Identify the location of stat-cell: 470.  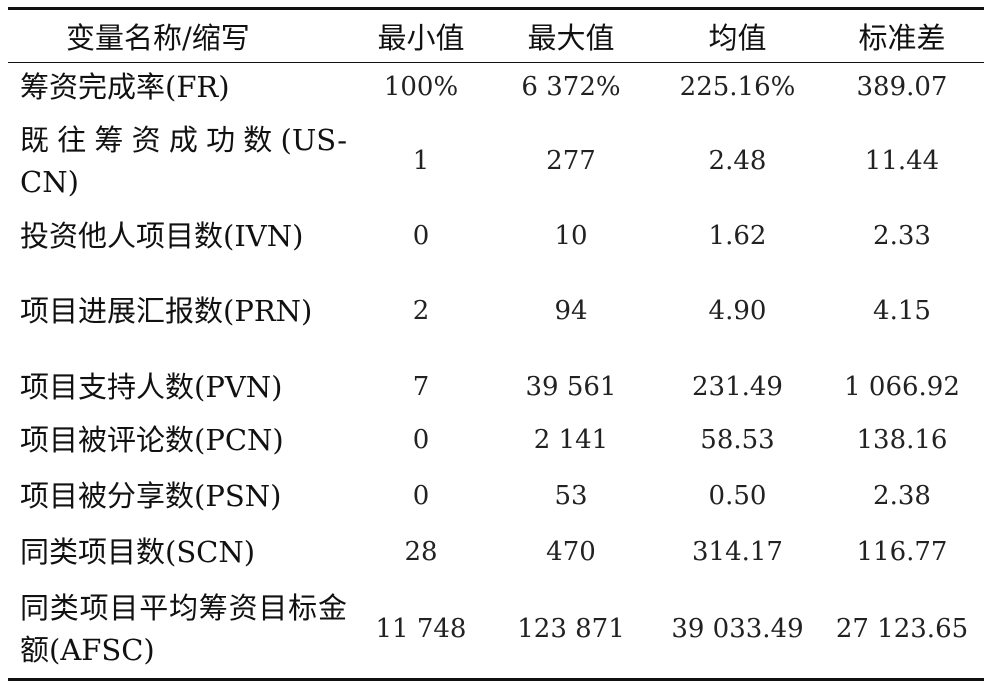
(571, 551).